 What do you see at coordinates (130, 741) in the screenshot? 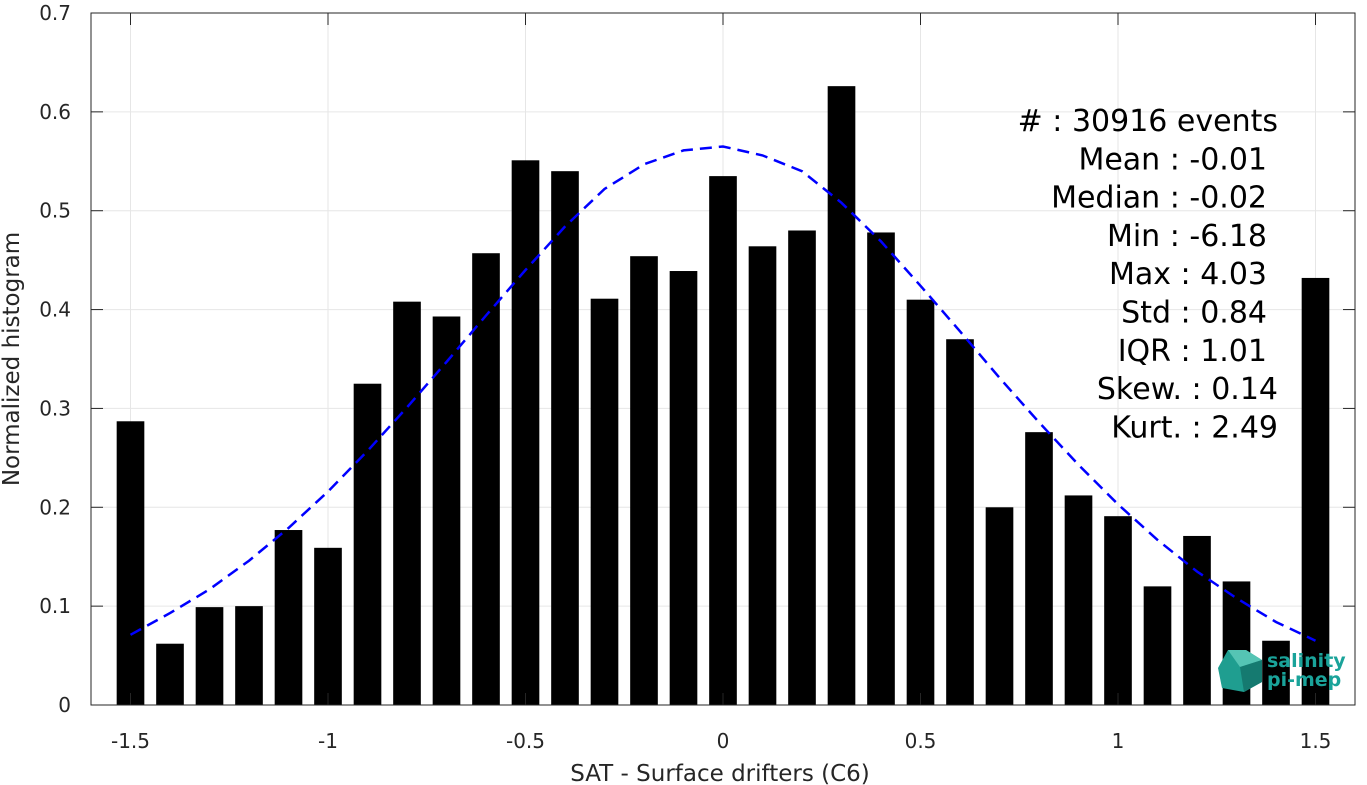
I see `x-tick-label: -1.5` at bounding box center [130, 741].